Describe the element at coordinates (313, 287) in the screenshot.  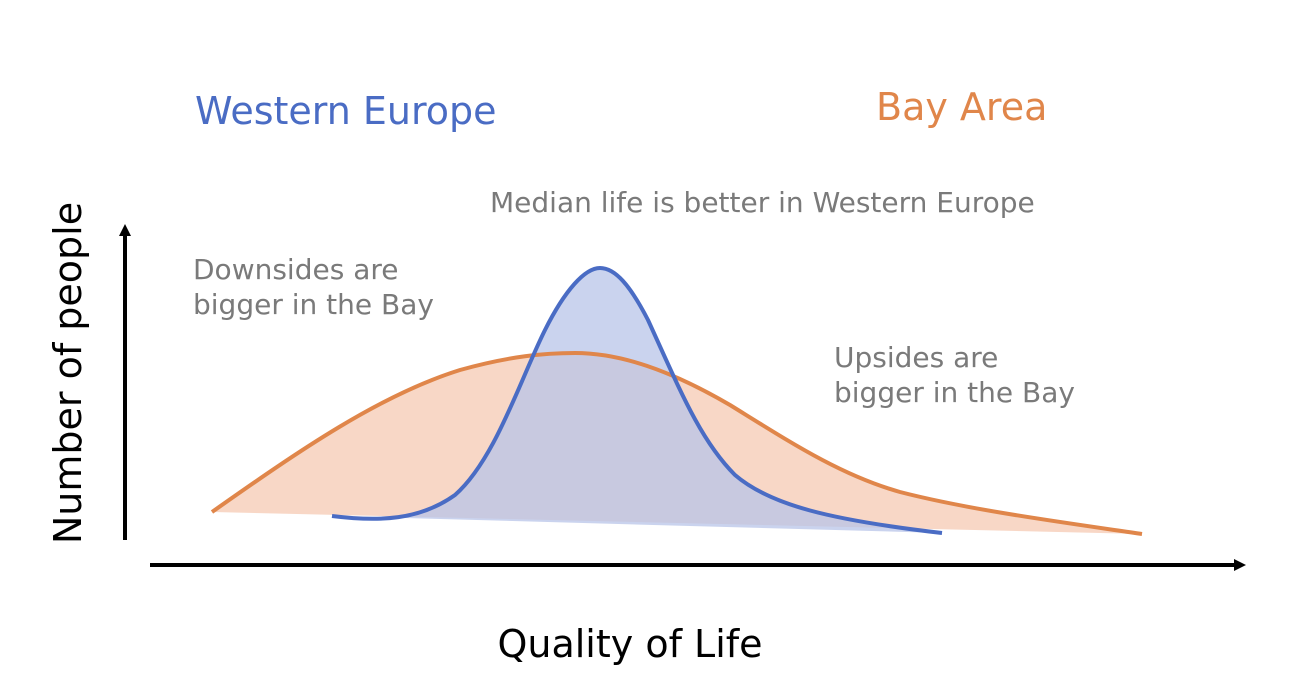
I see `annotation-downsides: Downsides are bigger in the Bay` at that location.